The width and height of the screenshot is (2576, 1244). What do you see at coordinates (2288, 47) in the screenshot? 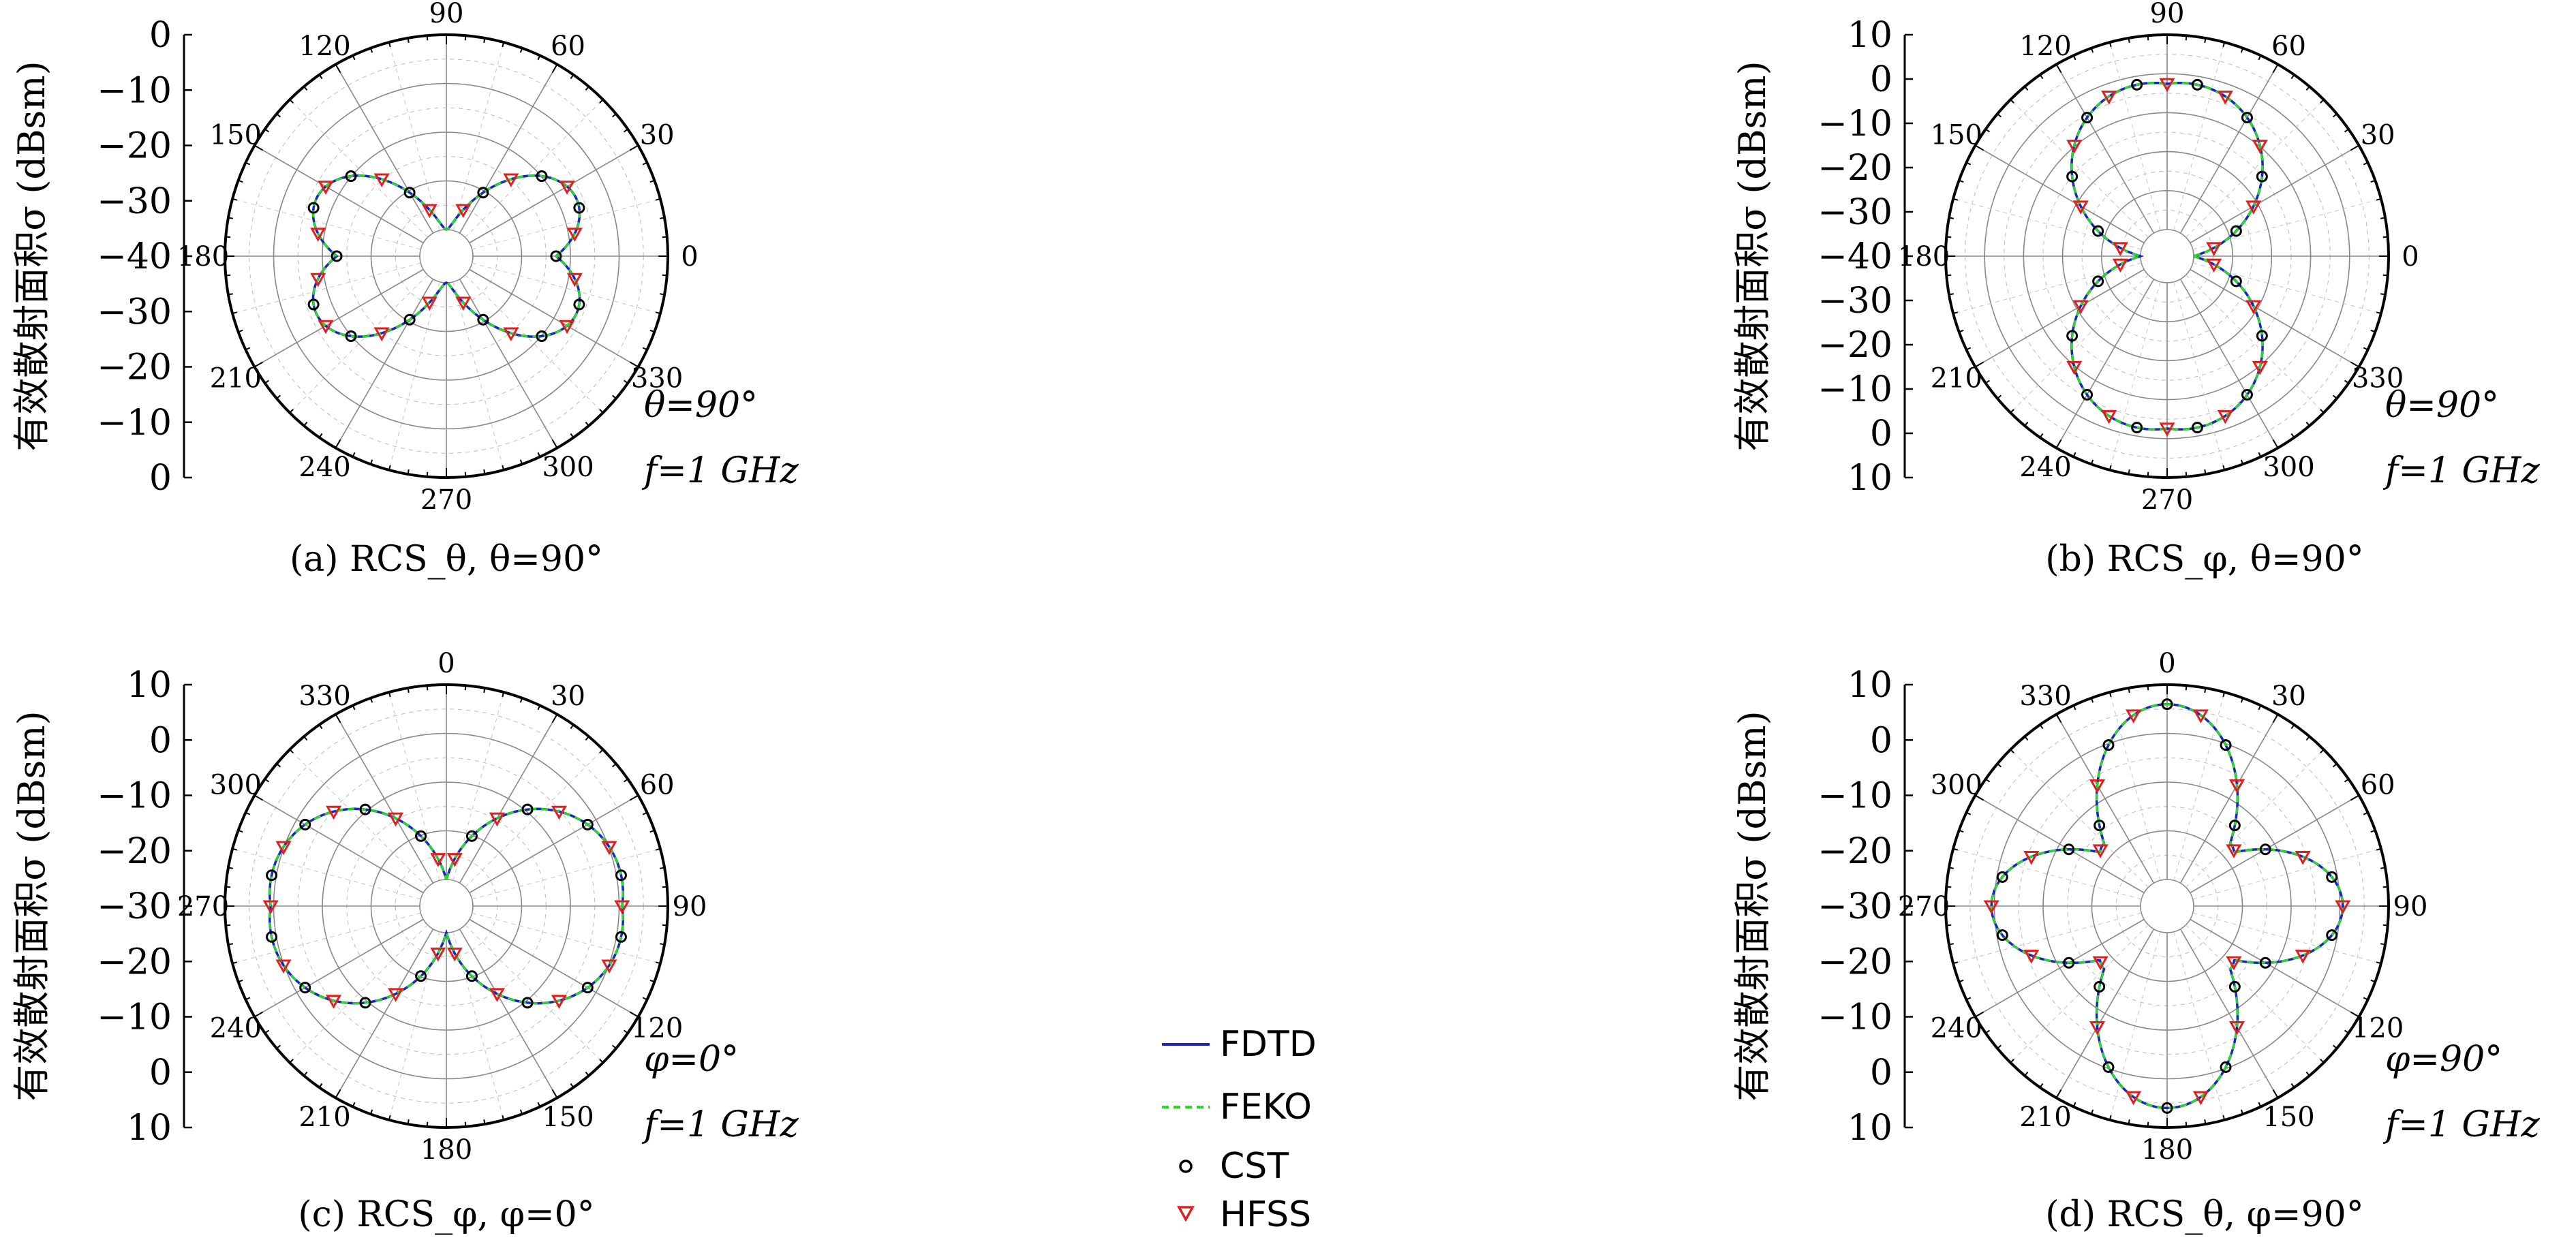
I see `angle-label: 60` at bounding box center [2288, 47].